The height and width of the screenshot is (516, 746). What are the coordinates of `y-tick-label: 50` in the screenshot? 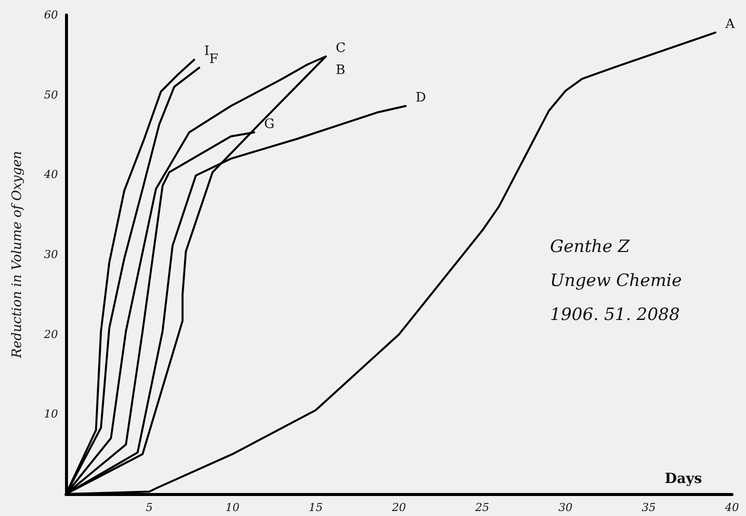 It's located at (51, 95).